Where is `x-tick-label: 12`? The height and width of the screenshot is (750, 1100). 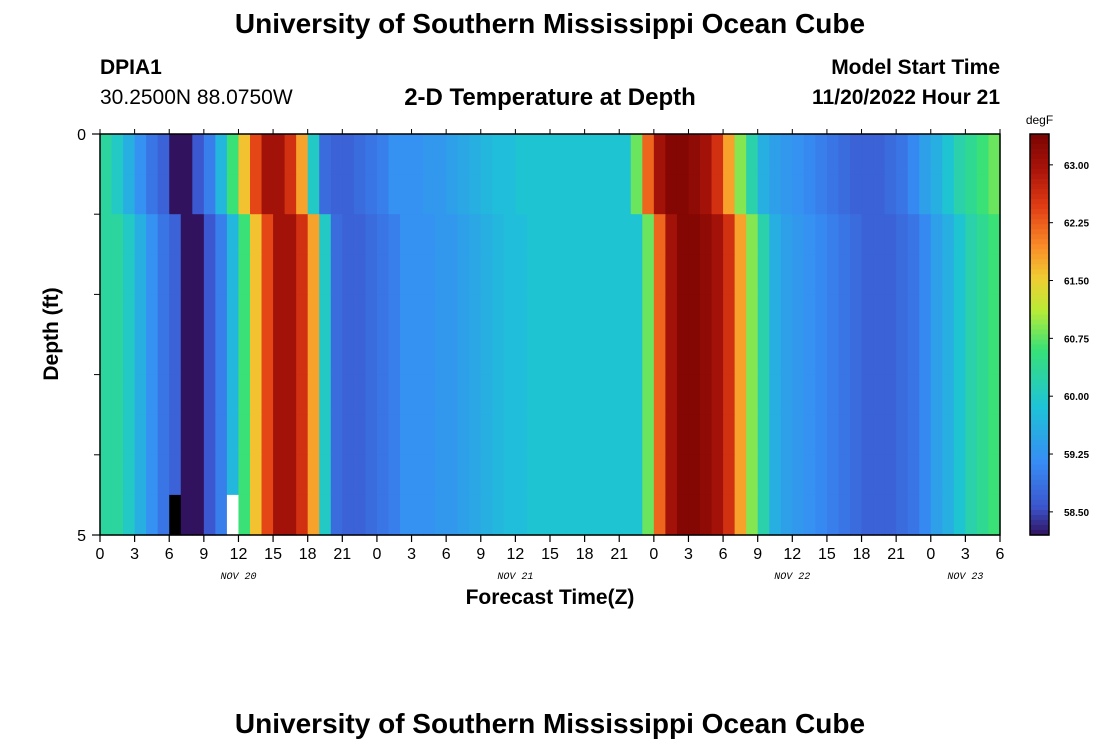
x-tick-label: 12 is located at coordinates (515, 554).